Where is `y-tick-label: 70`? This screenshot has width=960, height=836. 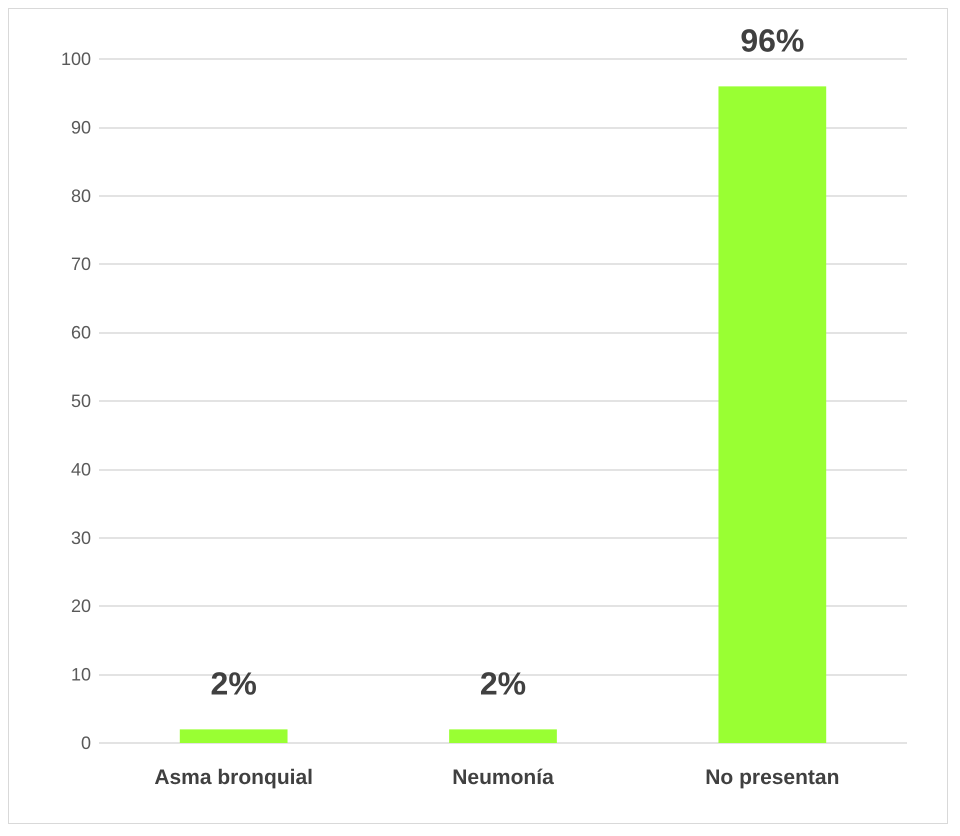 y-tick-label: 70 is located at coordinates (80, 264).